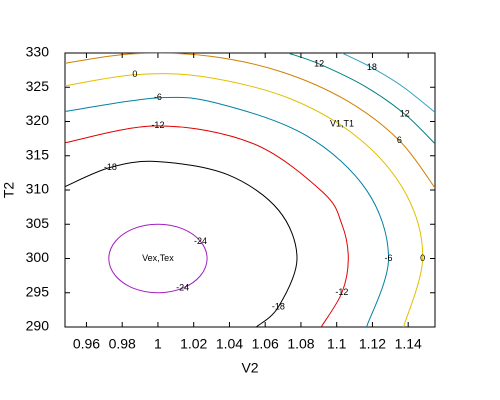 The width and height of the screenshot is (500, 400). Describe the element at coordinates (122, 344) in the screenshot. I see `x-tick-label: 0.98` at that location.